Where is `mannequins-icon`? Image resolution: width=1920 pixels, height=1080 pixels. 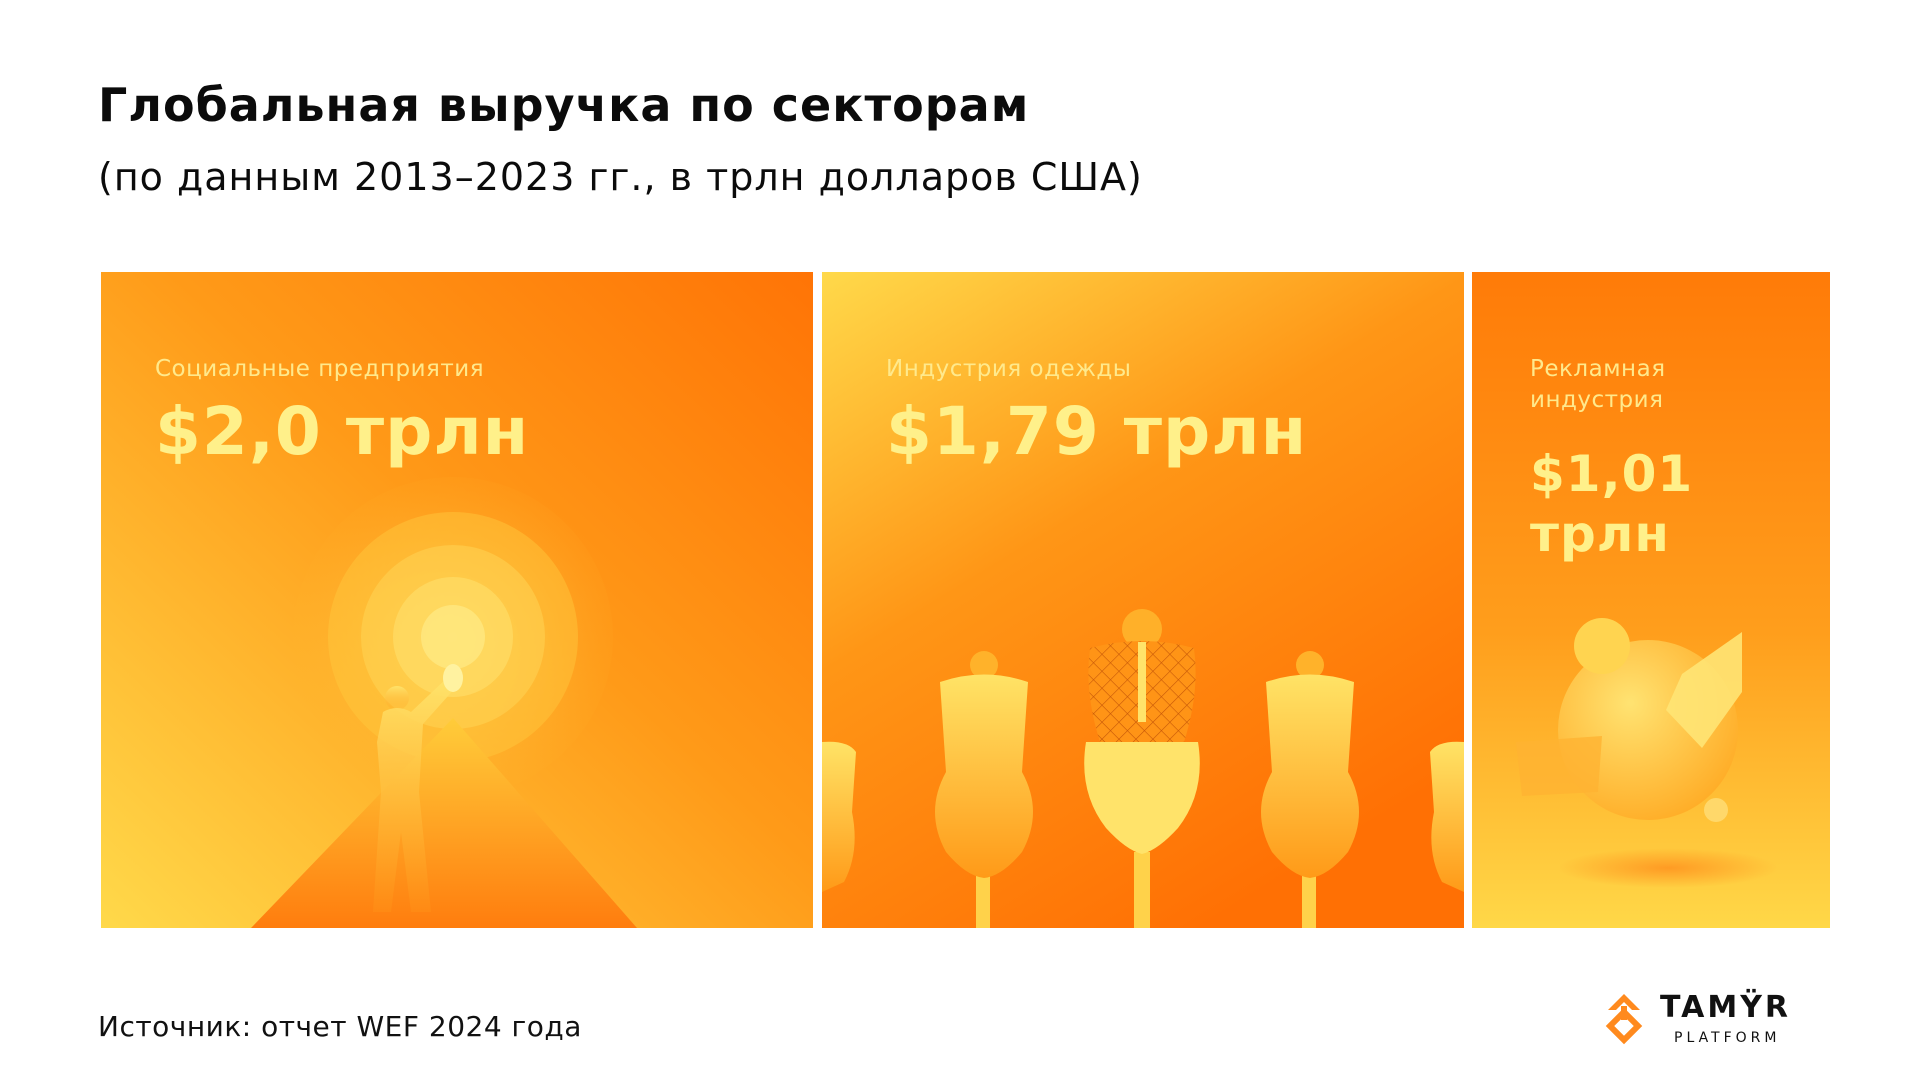
mannequins-icon is located at coordinates (1143, 768).